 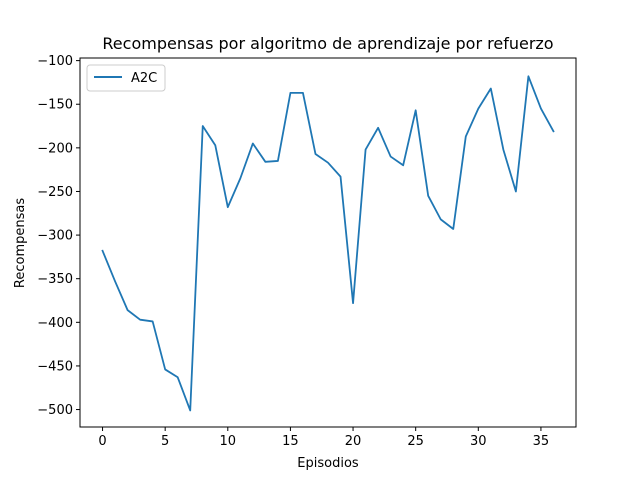 I want to click on legend-label-a2c: A2C, so click(x=144, y=78).